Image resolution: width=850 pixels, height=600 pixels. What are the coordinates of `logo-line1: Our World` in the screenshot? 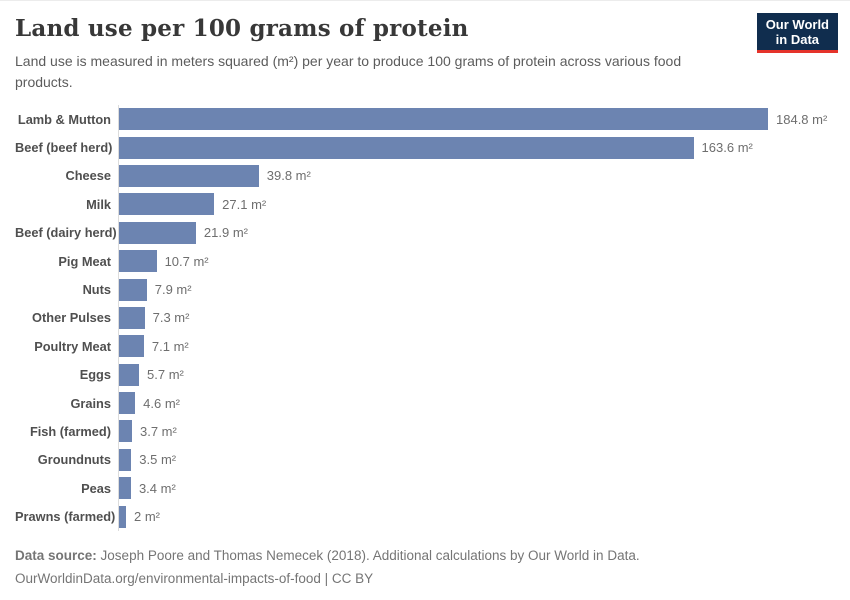 It's located at (797, 24).